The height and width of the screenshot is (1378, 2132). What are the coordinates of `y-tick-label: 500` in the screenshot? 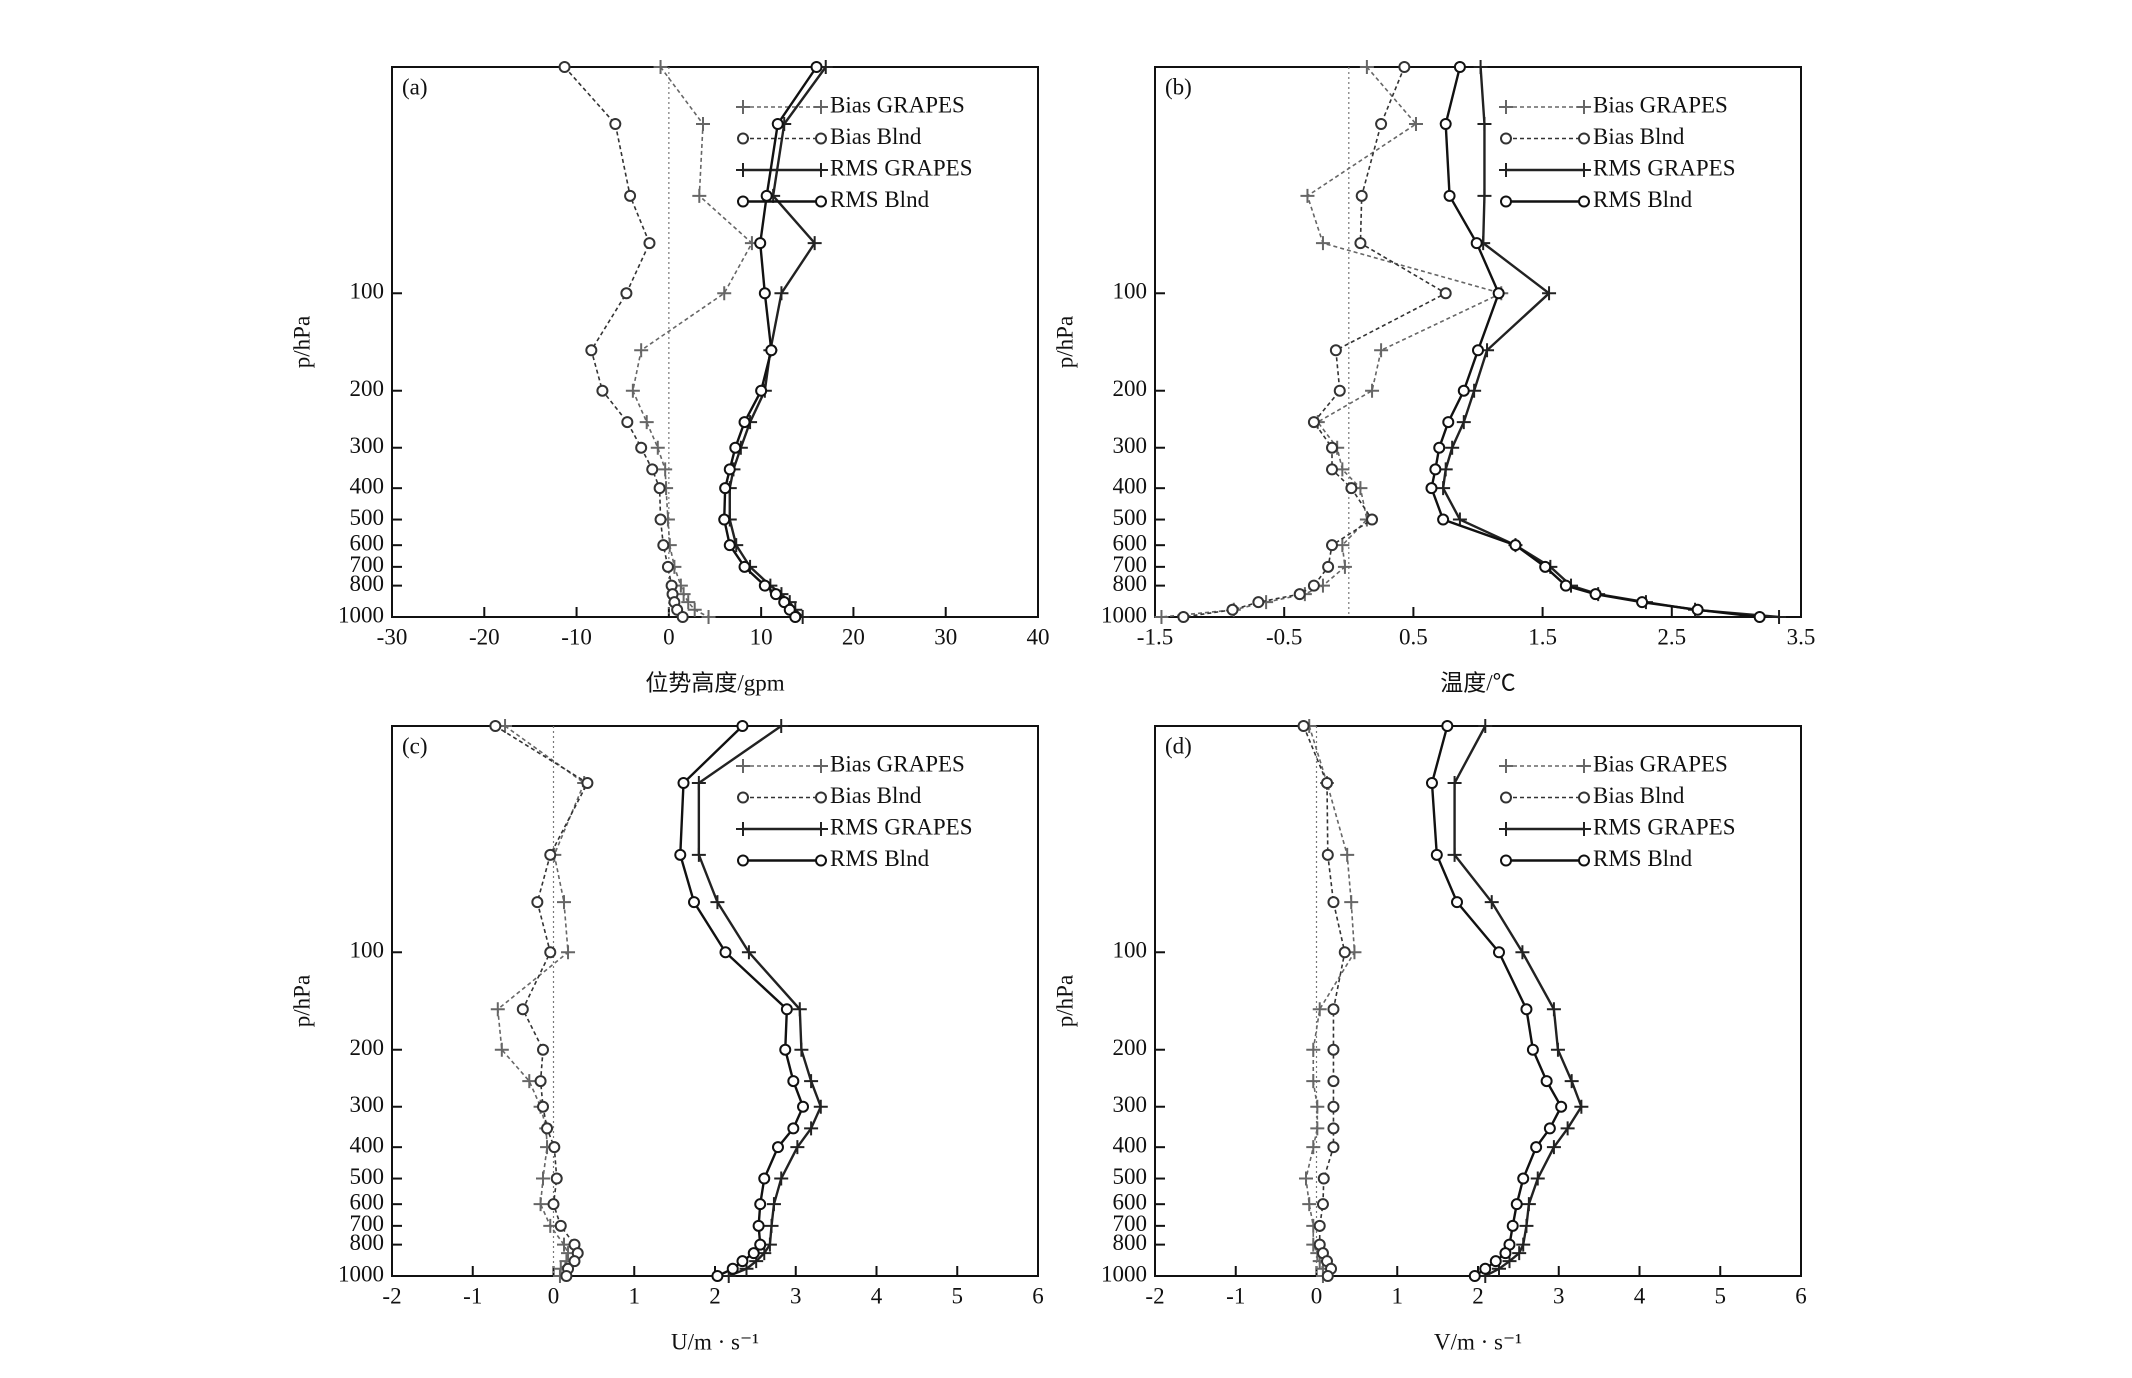 It's located at (1130, 517).